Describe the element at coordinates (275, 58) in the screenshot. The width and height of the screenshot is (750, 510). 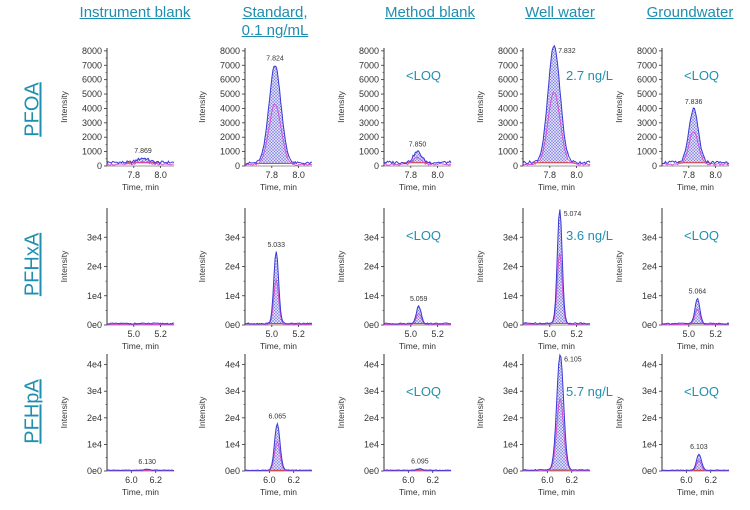
I see `peak-rt-label: 7.824` at that location.